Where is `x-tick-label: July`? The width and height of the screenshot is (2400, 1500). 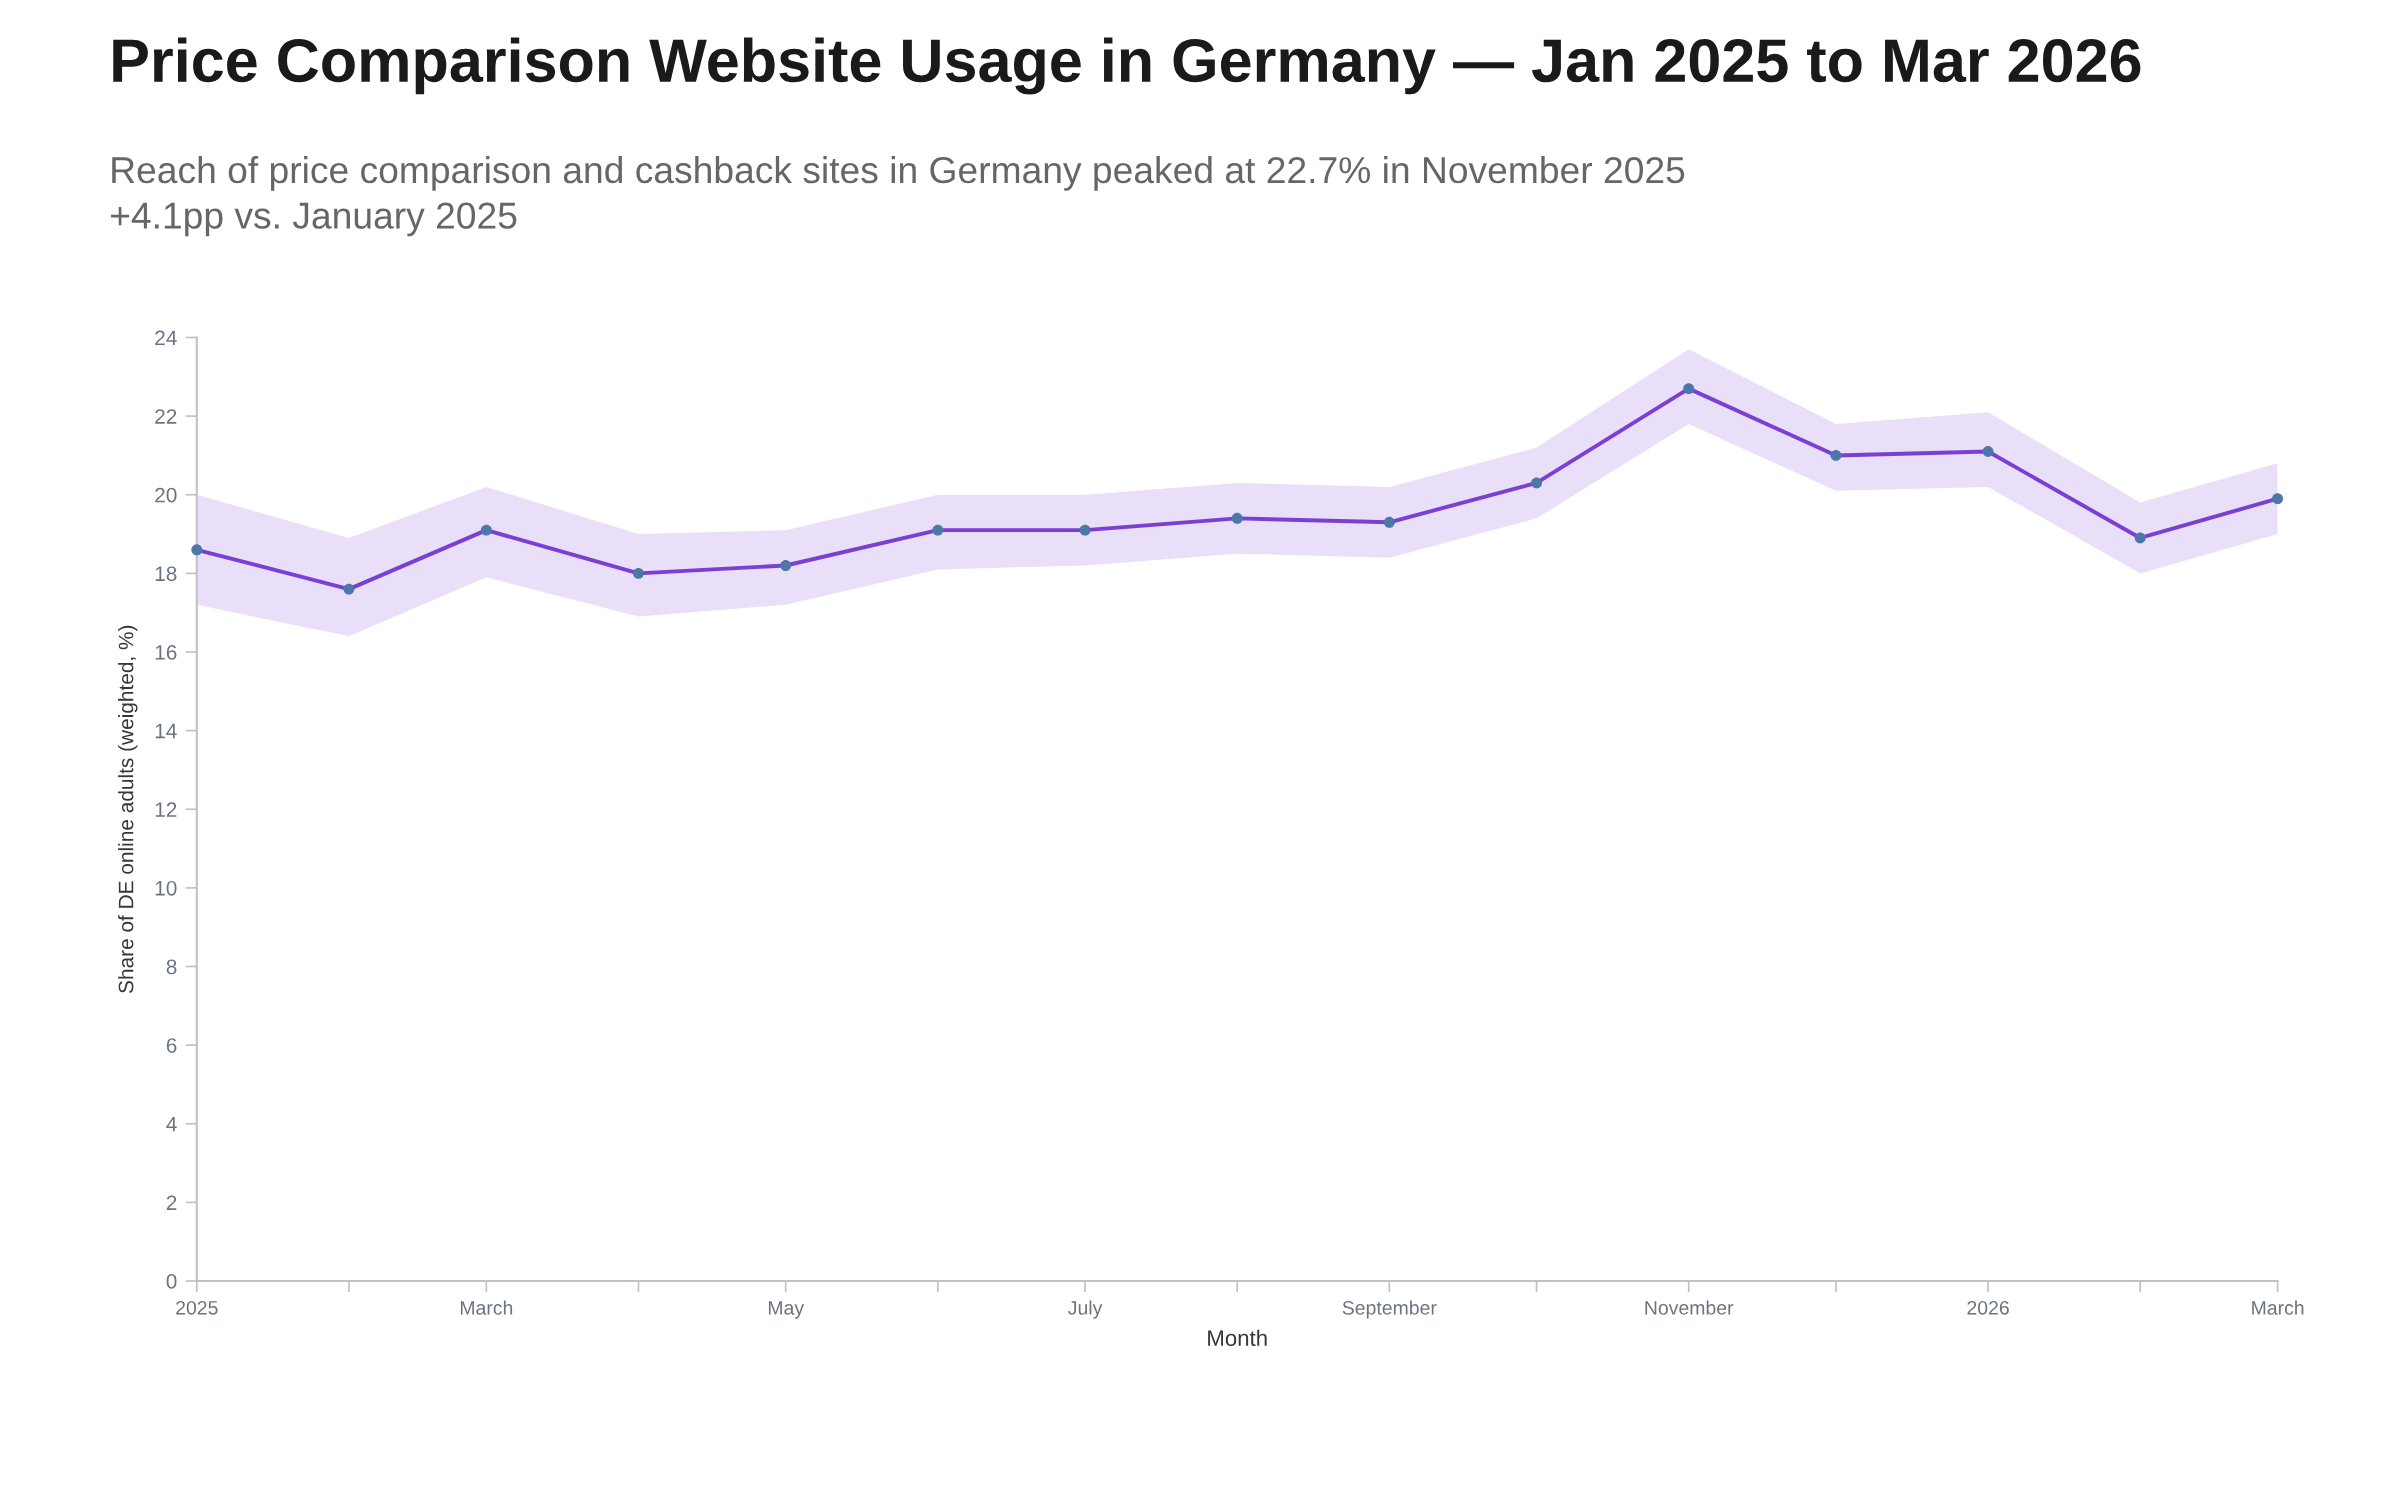
x-tick-label: July is located at coordinates (1085, 1309).